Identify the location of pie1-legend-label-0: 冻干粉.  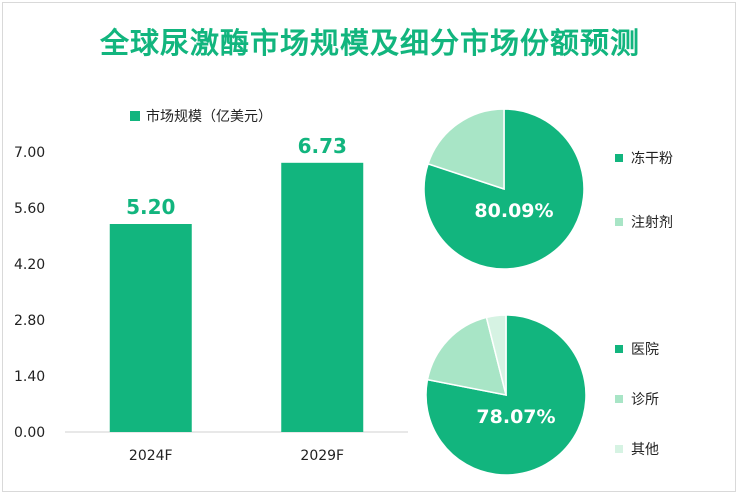
(652, 159).